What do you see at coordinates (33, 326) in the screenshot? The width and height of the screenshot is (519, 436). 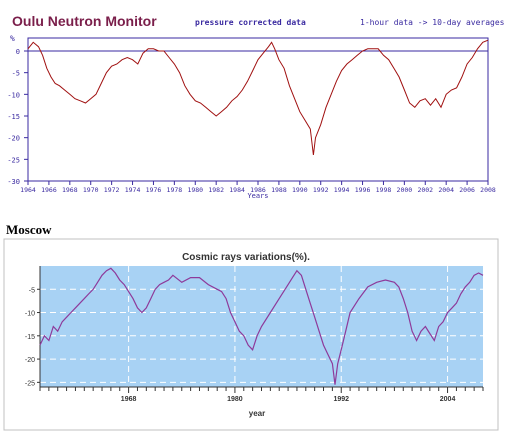 I see `moscow-y-axis: -5 -10 -15 -20 -25` at bounding box center [33, 326].